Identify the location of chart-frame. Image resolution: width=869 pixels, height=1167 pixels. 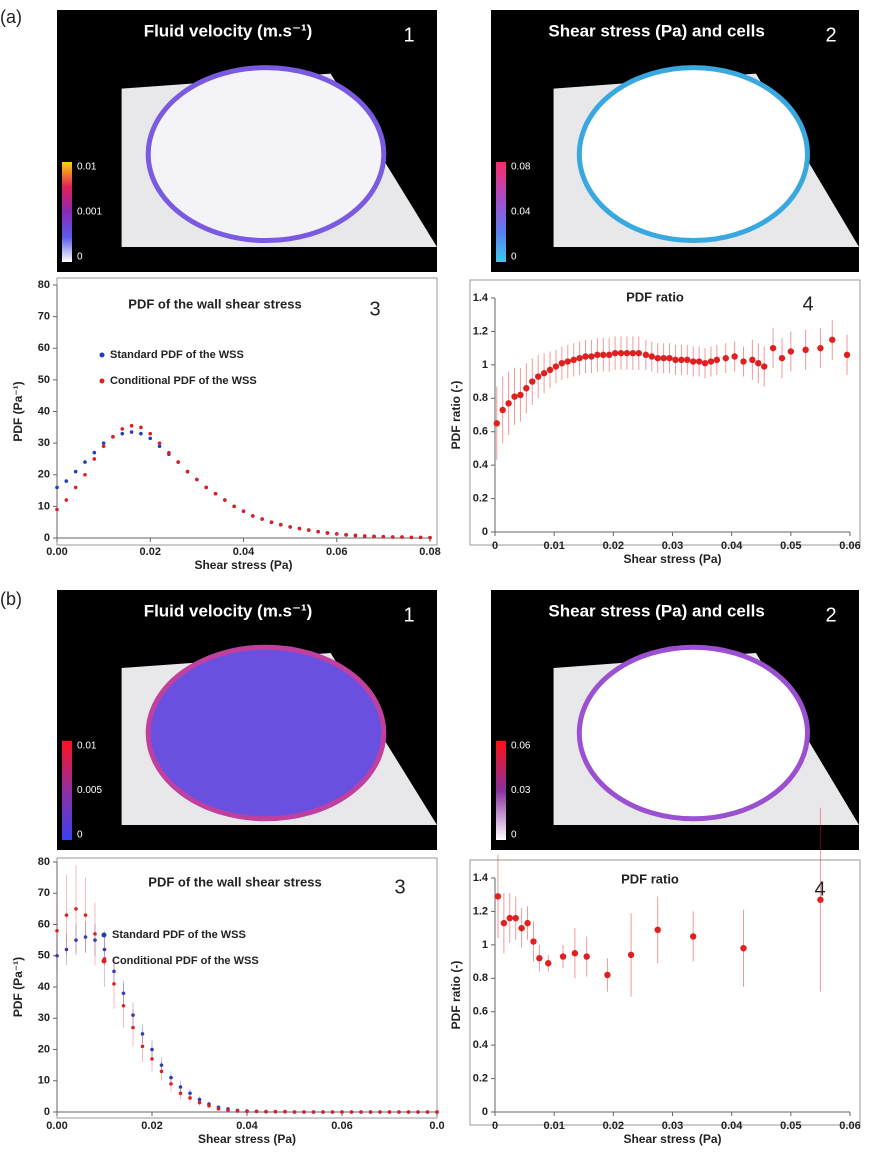
(665, 412).